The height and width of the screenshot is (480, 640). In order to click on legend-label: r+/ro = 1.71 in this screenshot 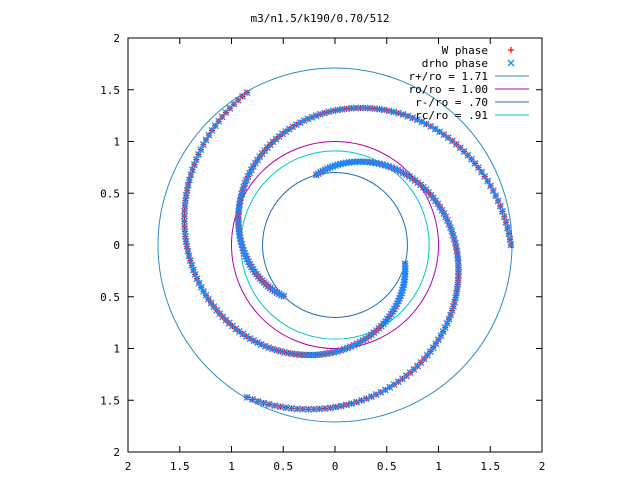, I will do `click(448, 76)`.